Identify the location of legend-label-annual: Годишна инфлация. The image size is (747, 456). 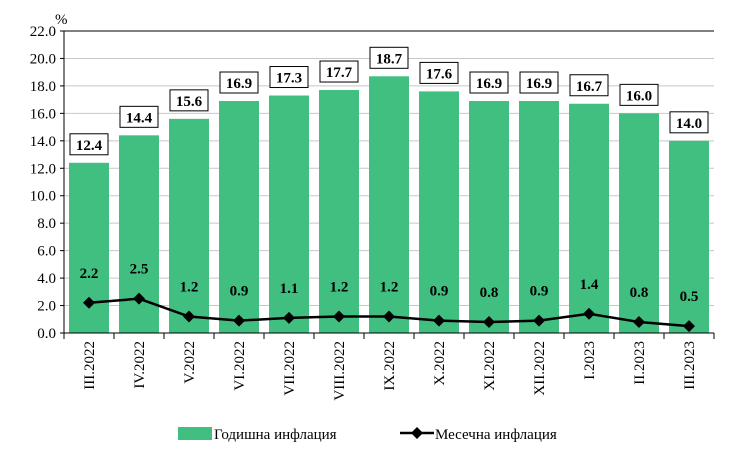
(275, 435).